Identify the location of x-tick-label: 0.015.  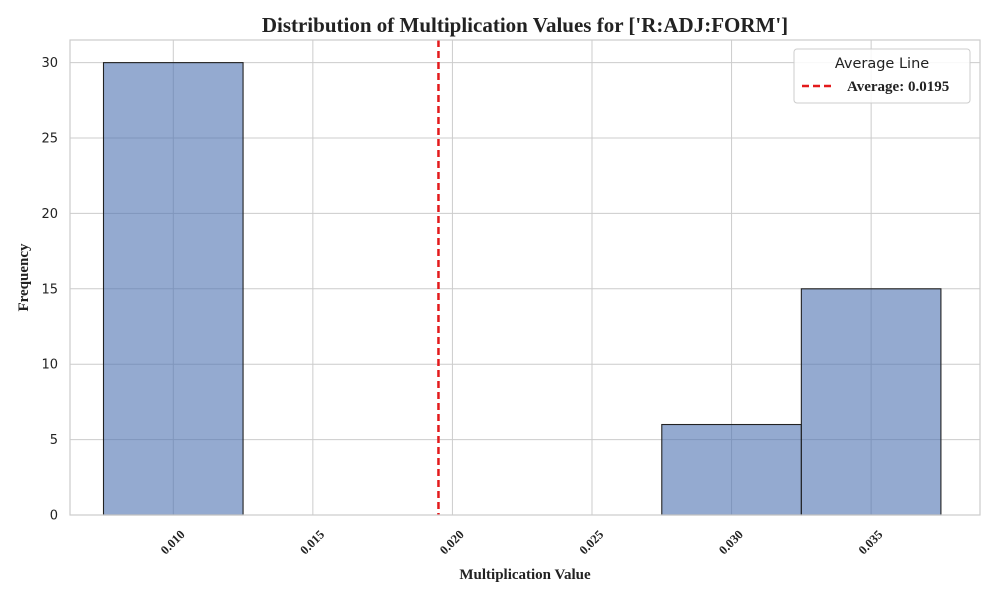
(312, 542).